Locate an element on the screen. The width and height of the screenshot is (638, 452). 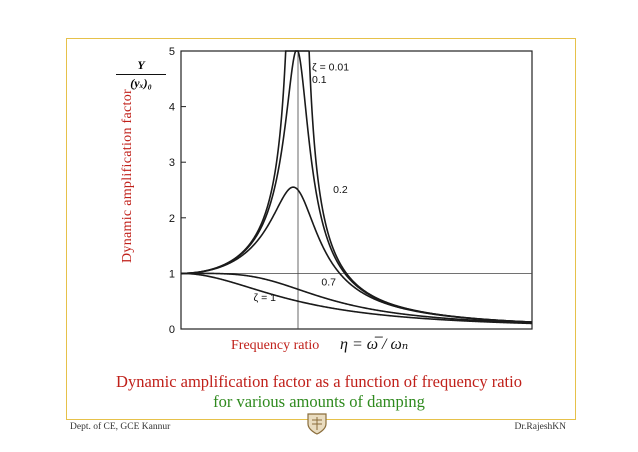
y-expression-denominator: (yₓ)₀ is located at coordinates (141, 83).